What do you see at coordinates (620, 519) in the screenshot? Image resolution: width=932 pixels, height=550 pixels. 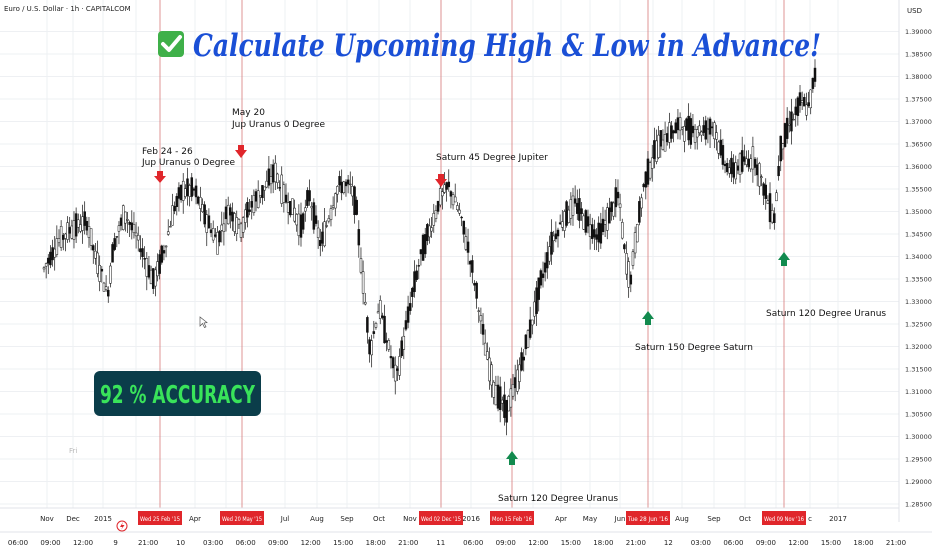 I see `time-tick-label: Jun` at bounding box center [620, 519].